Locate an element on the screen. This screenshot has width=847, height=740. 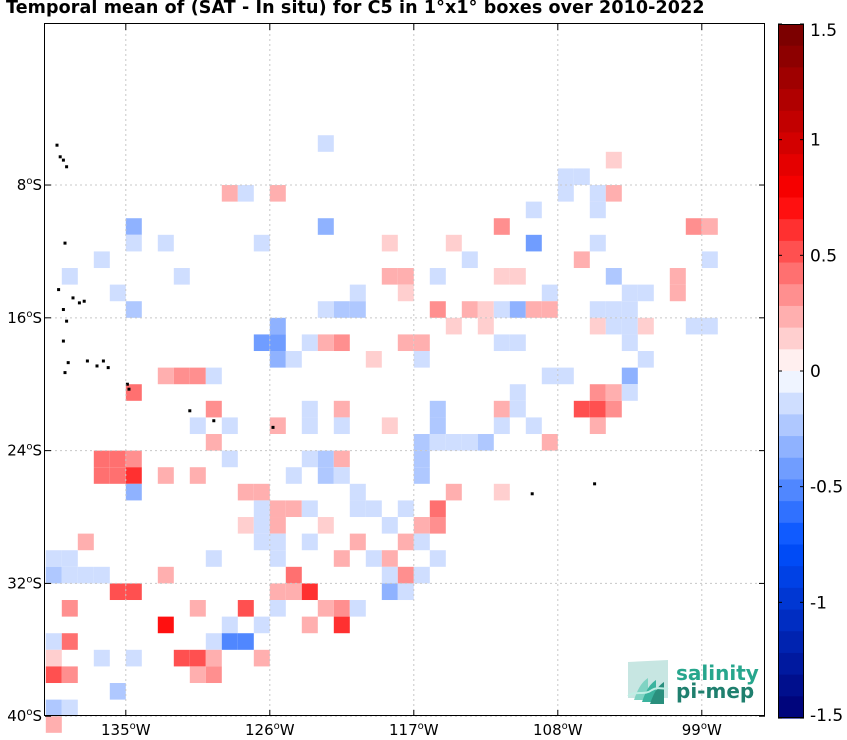
colorbar-tick-label: -0.5 is located at coordinates (826, 488).